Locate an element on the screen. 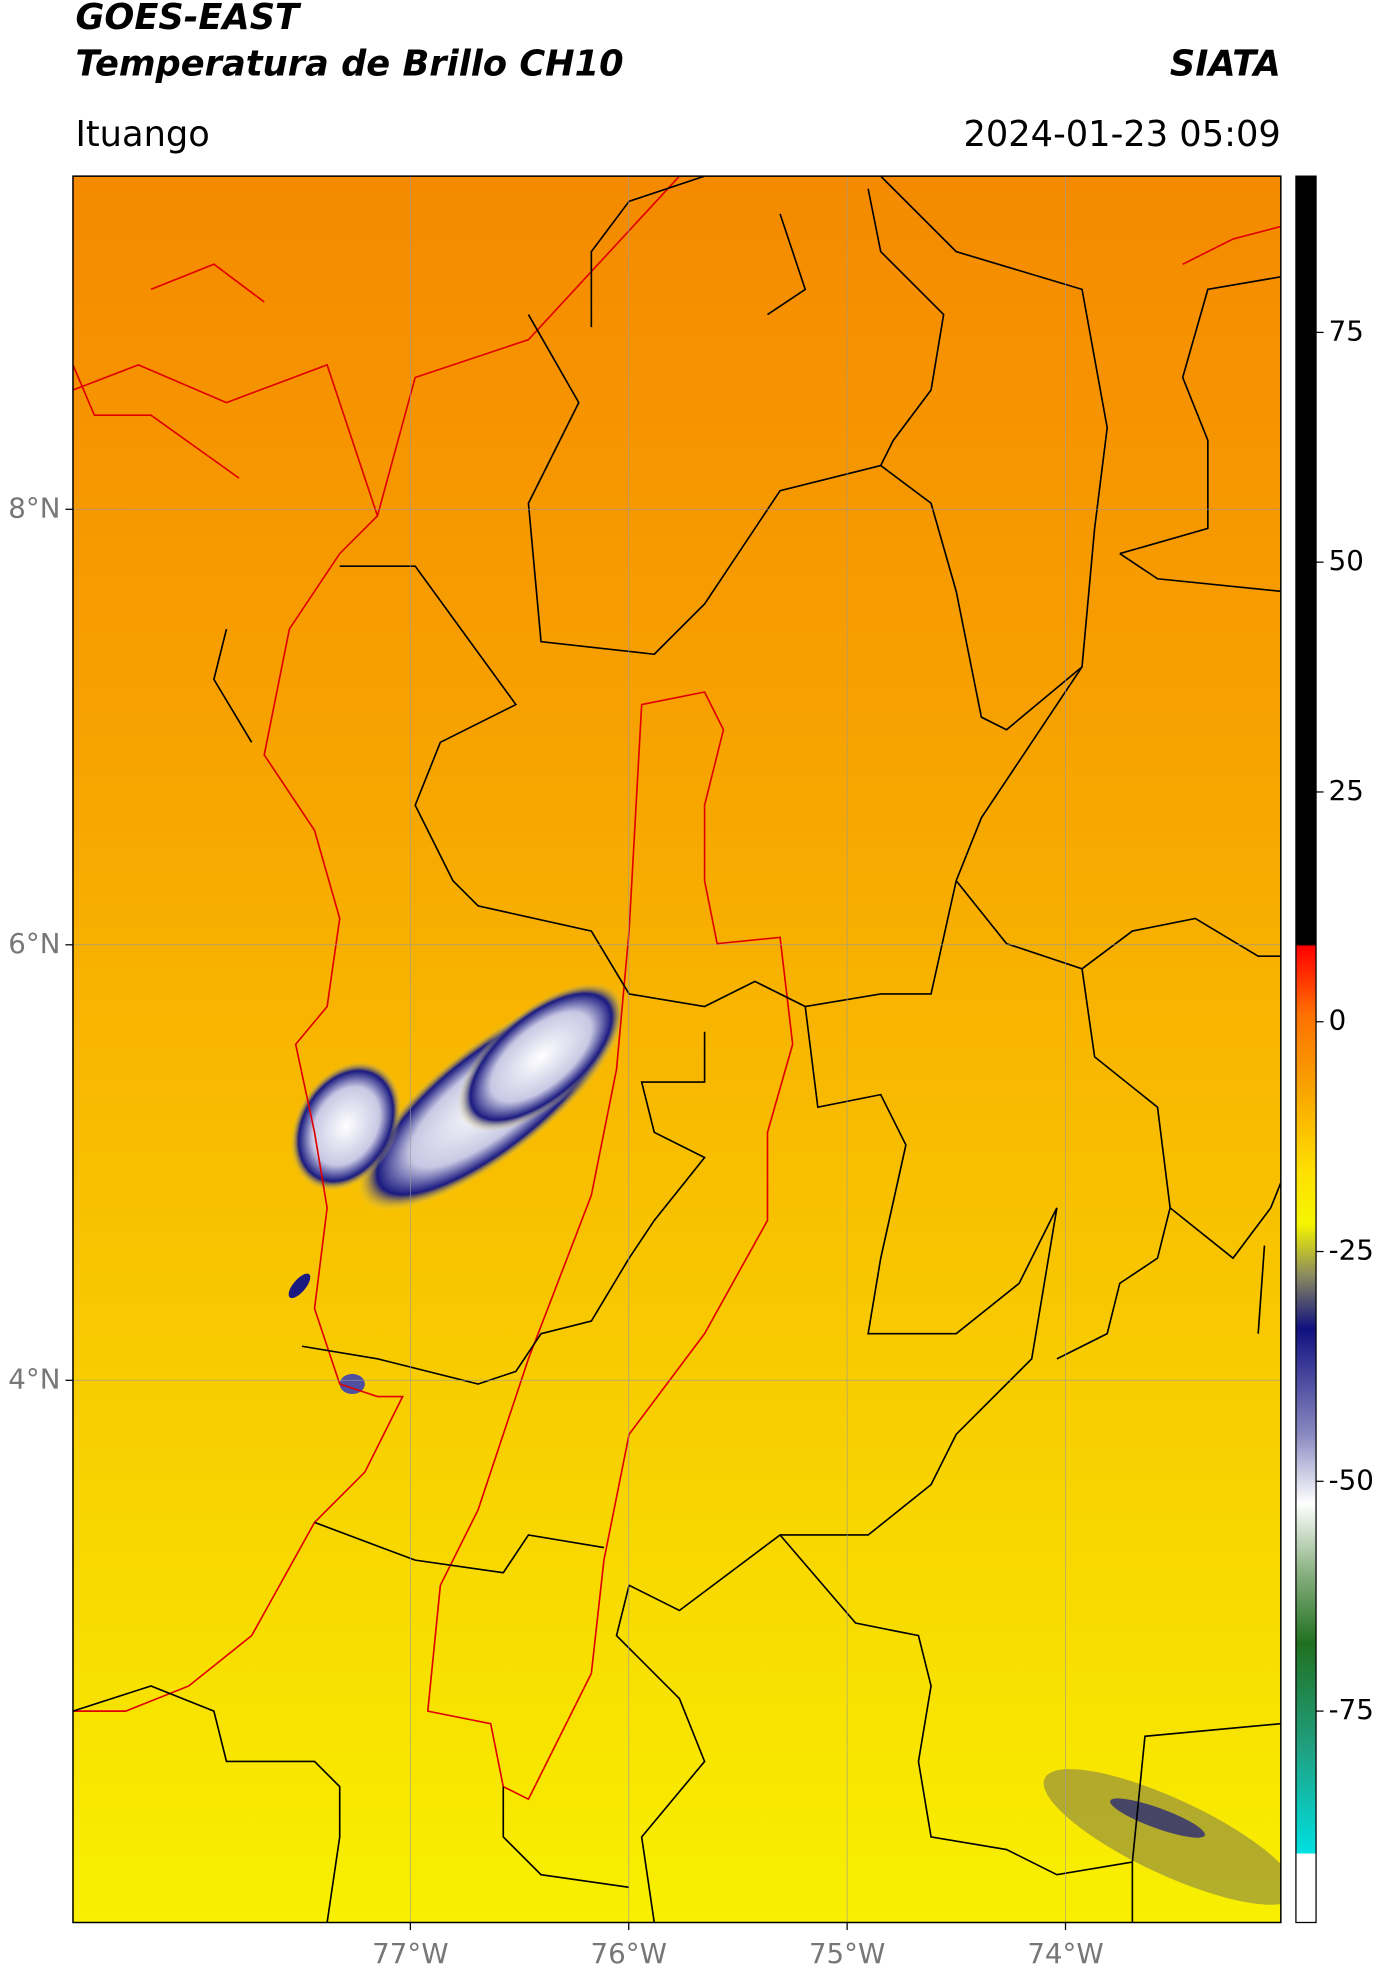  colorbar-tick-label: 75 is located at coordinates (1346, 330).